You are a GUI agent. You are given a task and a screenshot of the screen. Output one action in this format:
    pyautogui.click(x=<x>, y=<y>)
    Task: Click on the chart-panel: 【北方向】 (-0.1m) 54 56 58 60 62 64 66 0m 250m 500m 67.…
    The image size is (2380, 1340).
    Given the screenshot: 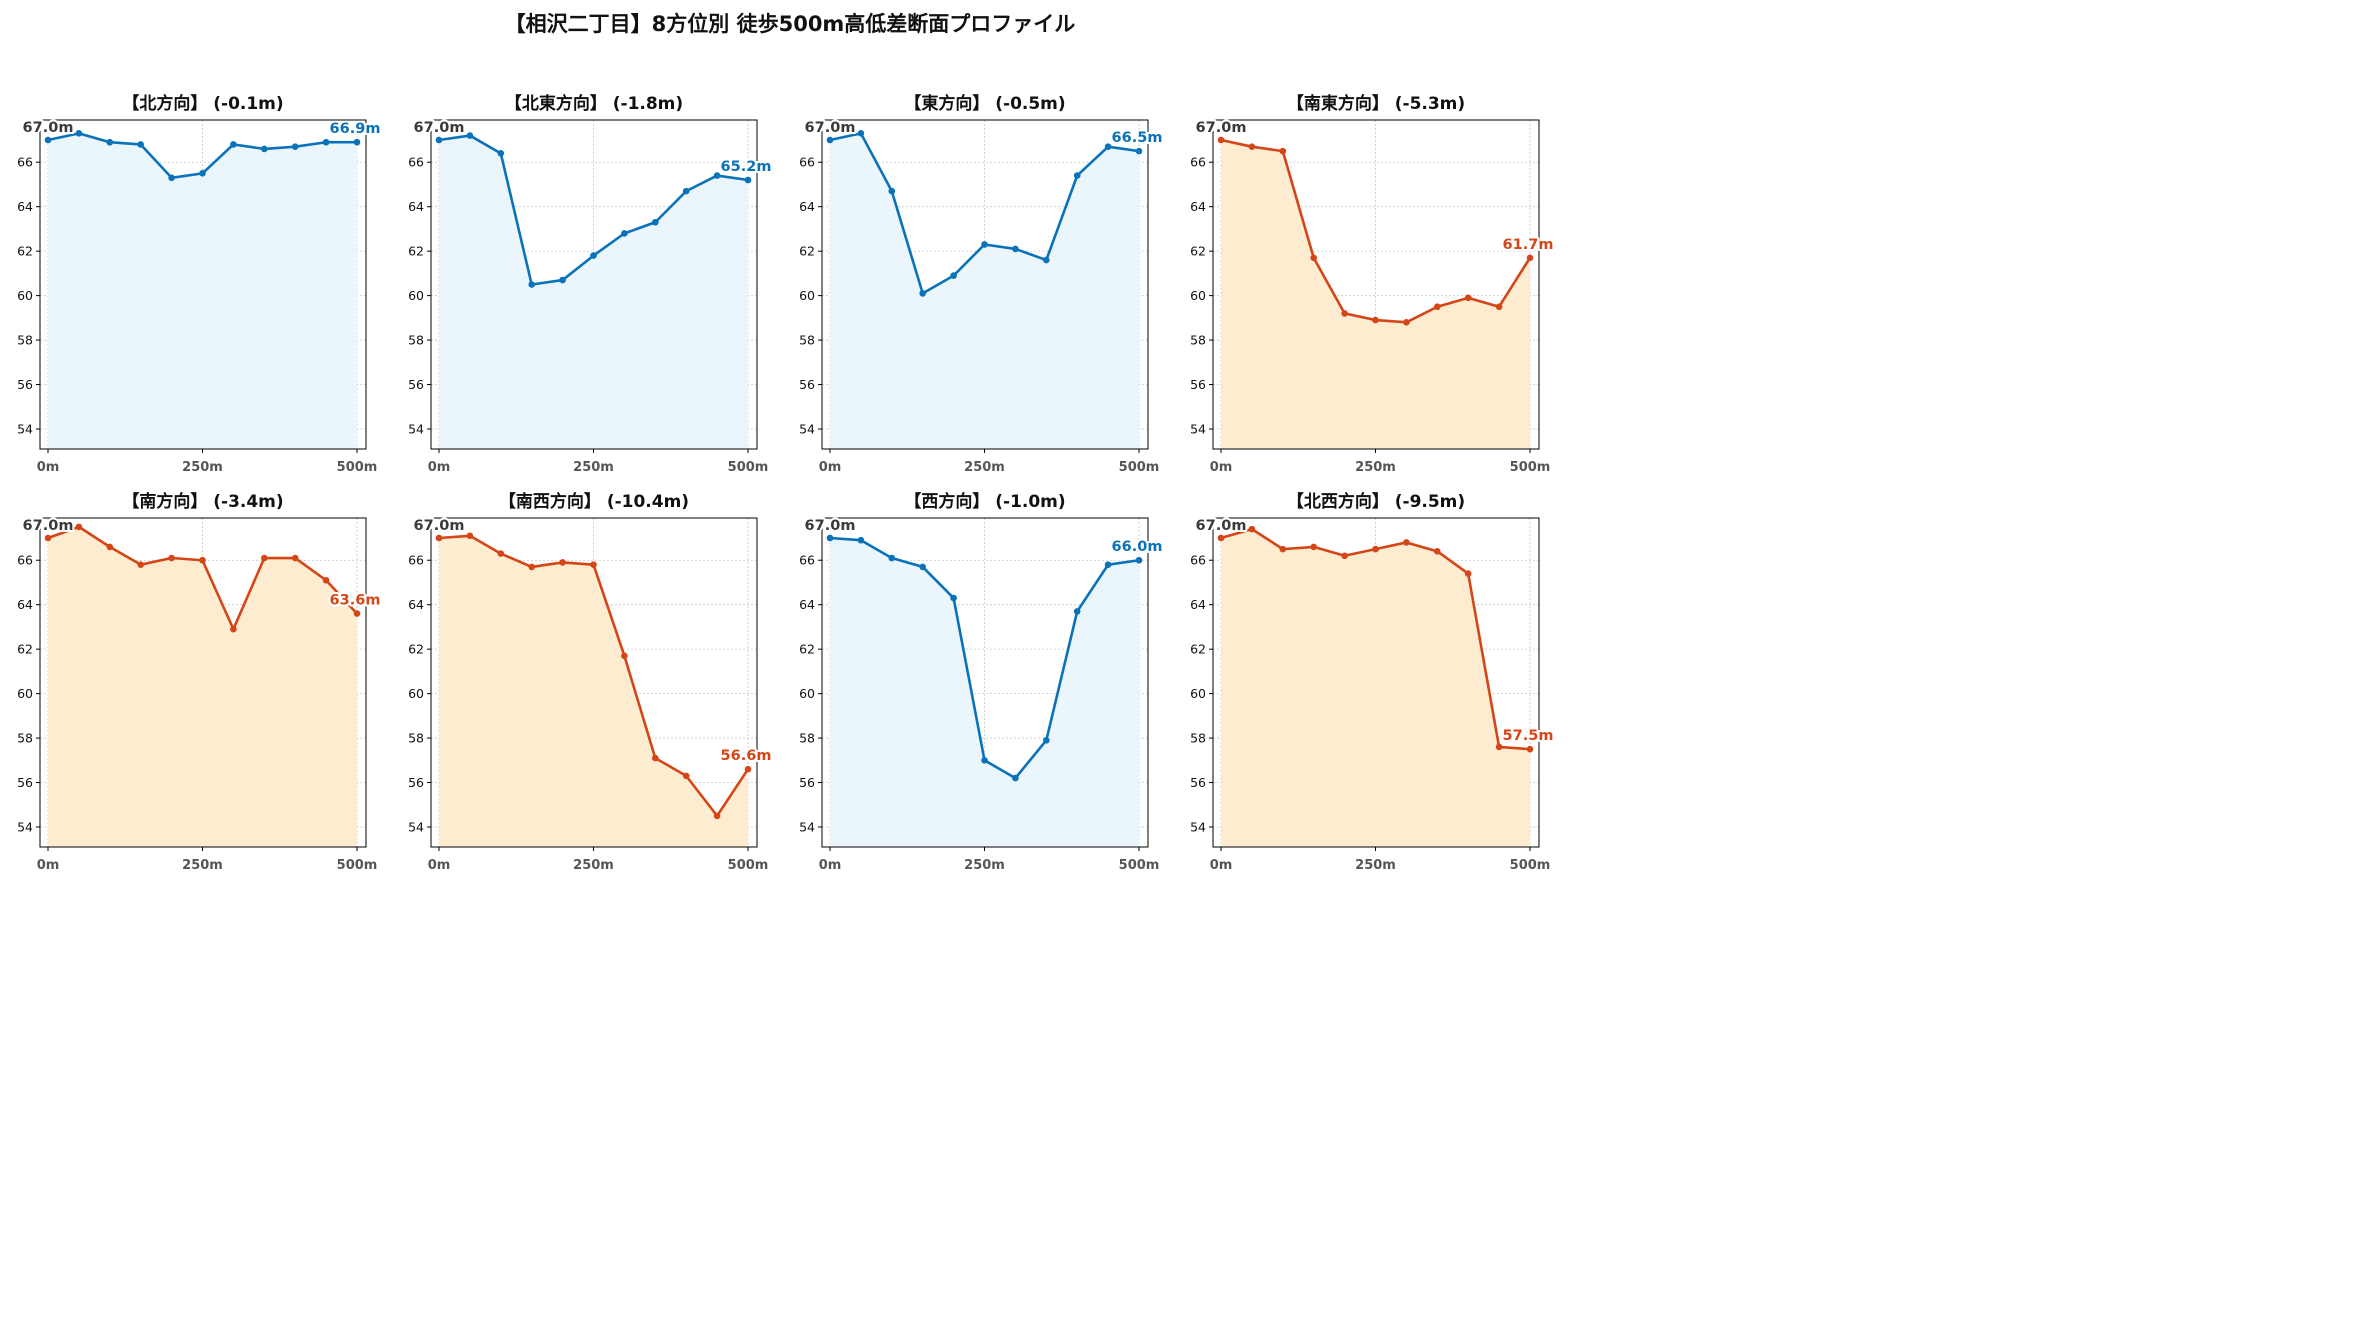 What is the action you would take?
    pyautogui.click(x=199, y=284)
    